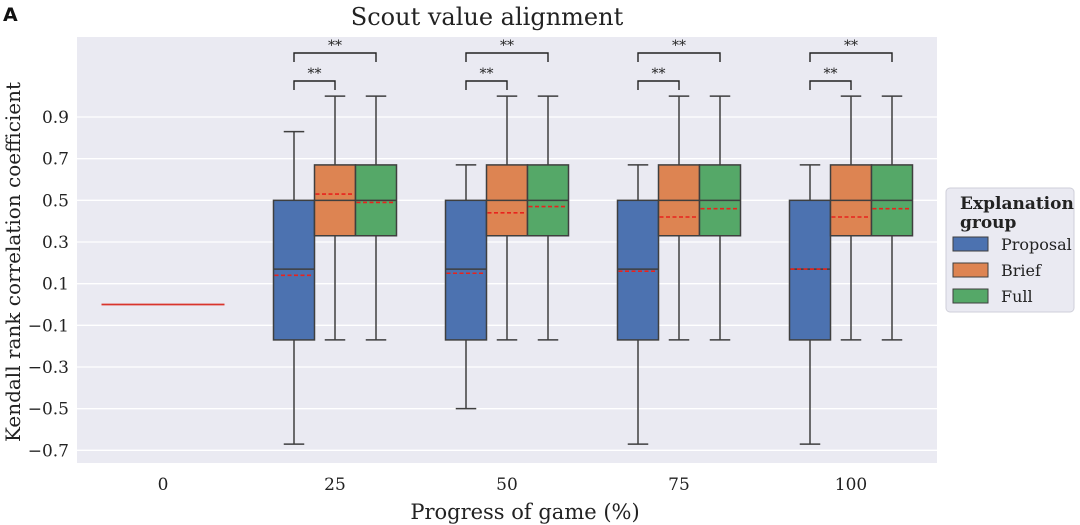  Describe the element at coordinates (55, 160) in the screenshot. I see `y-tick-label: 0.7` at that location.